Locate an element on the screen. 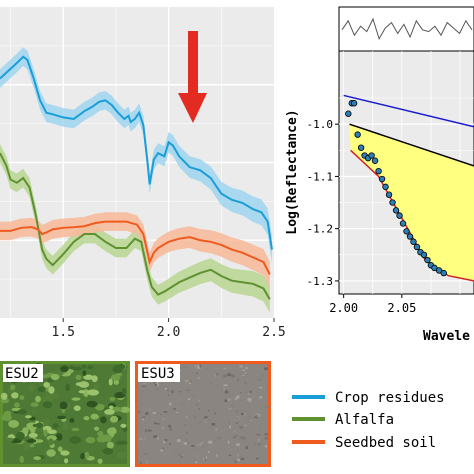 This screenshot has width=474, height=474. hull-line is located at coordinates (411, 145).